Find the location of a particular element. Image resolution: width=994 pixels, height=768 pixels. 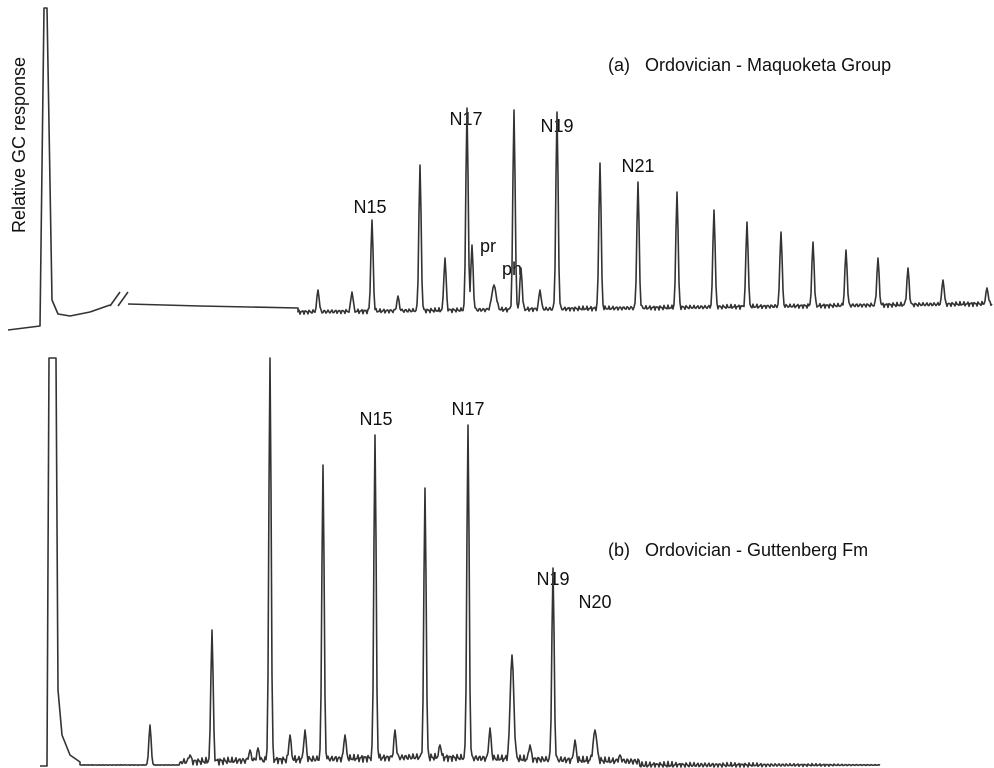

peak-label: N21 is located at coordinates (637, 166).